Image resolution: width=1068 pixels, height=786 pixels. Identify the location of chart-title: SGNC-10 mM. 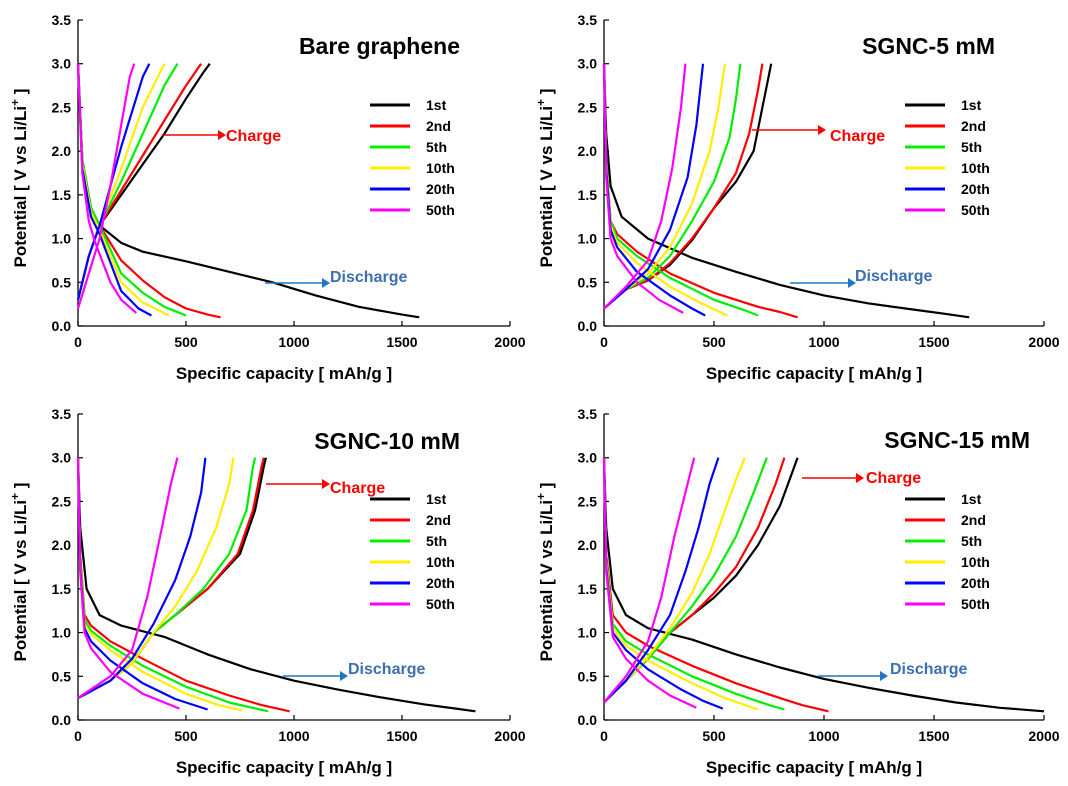
(387, 441).